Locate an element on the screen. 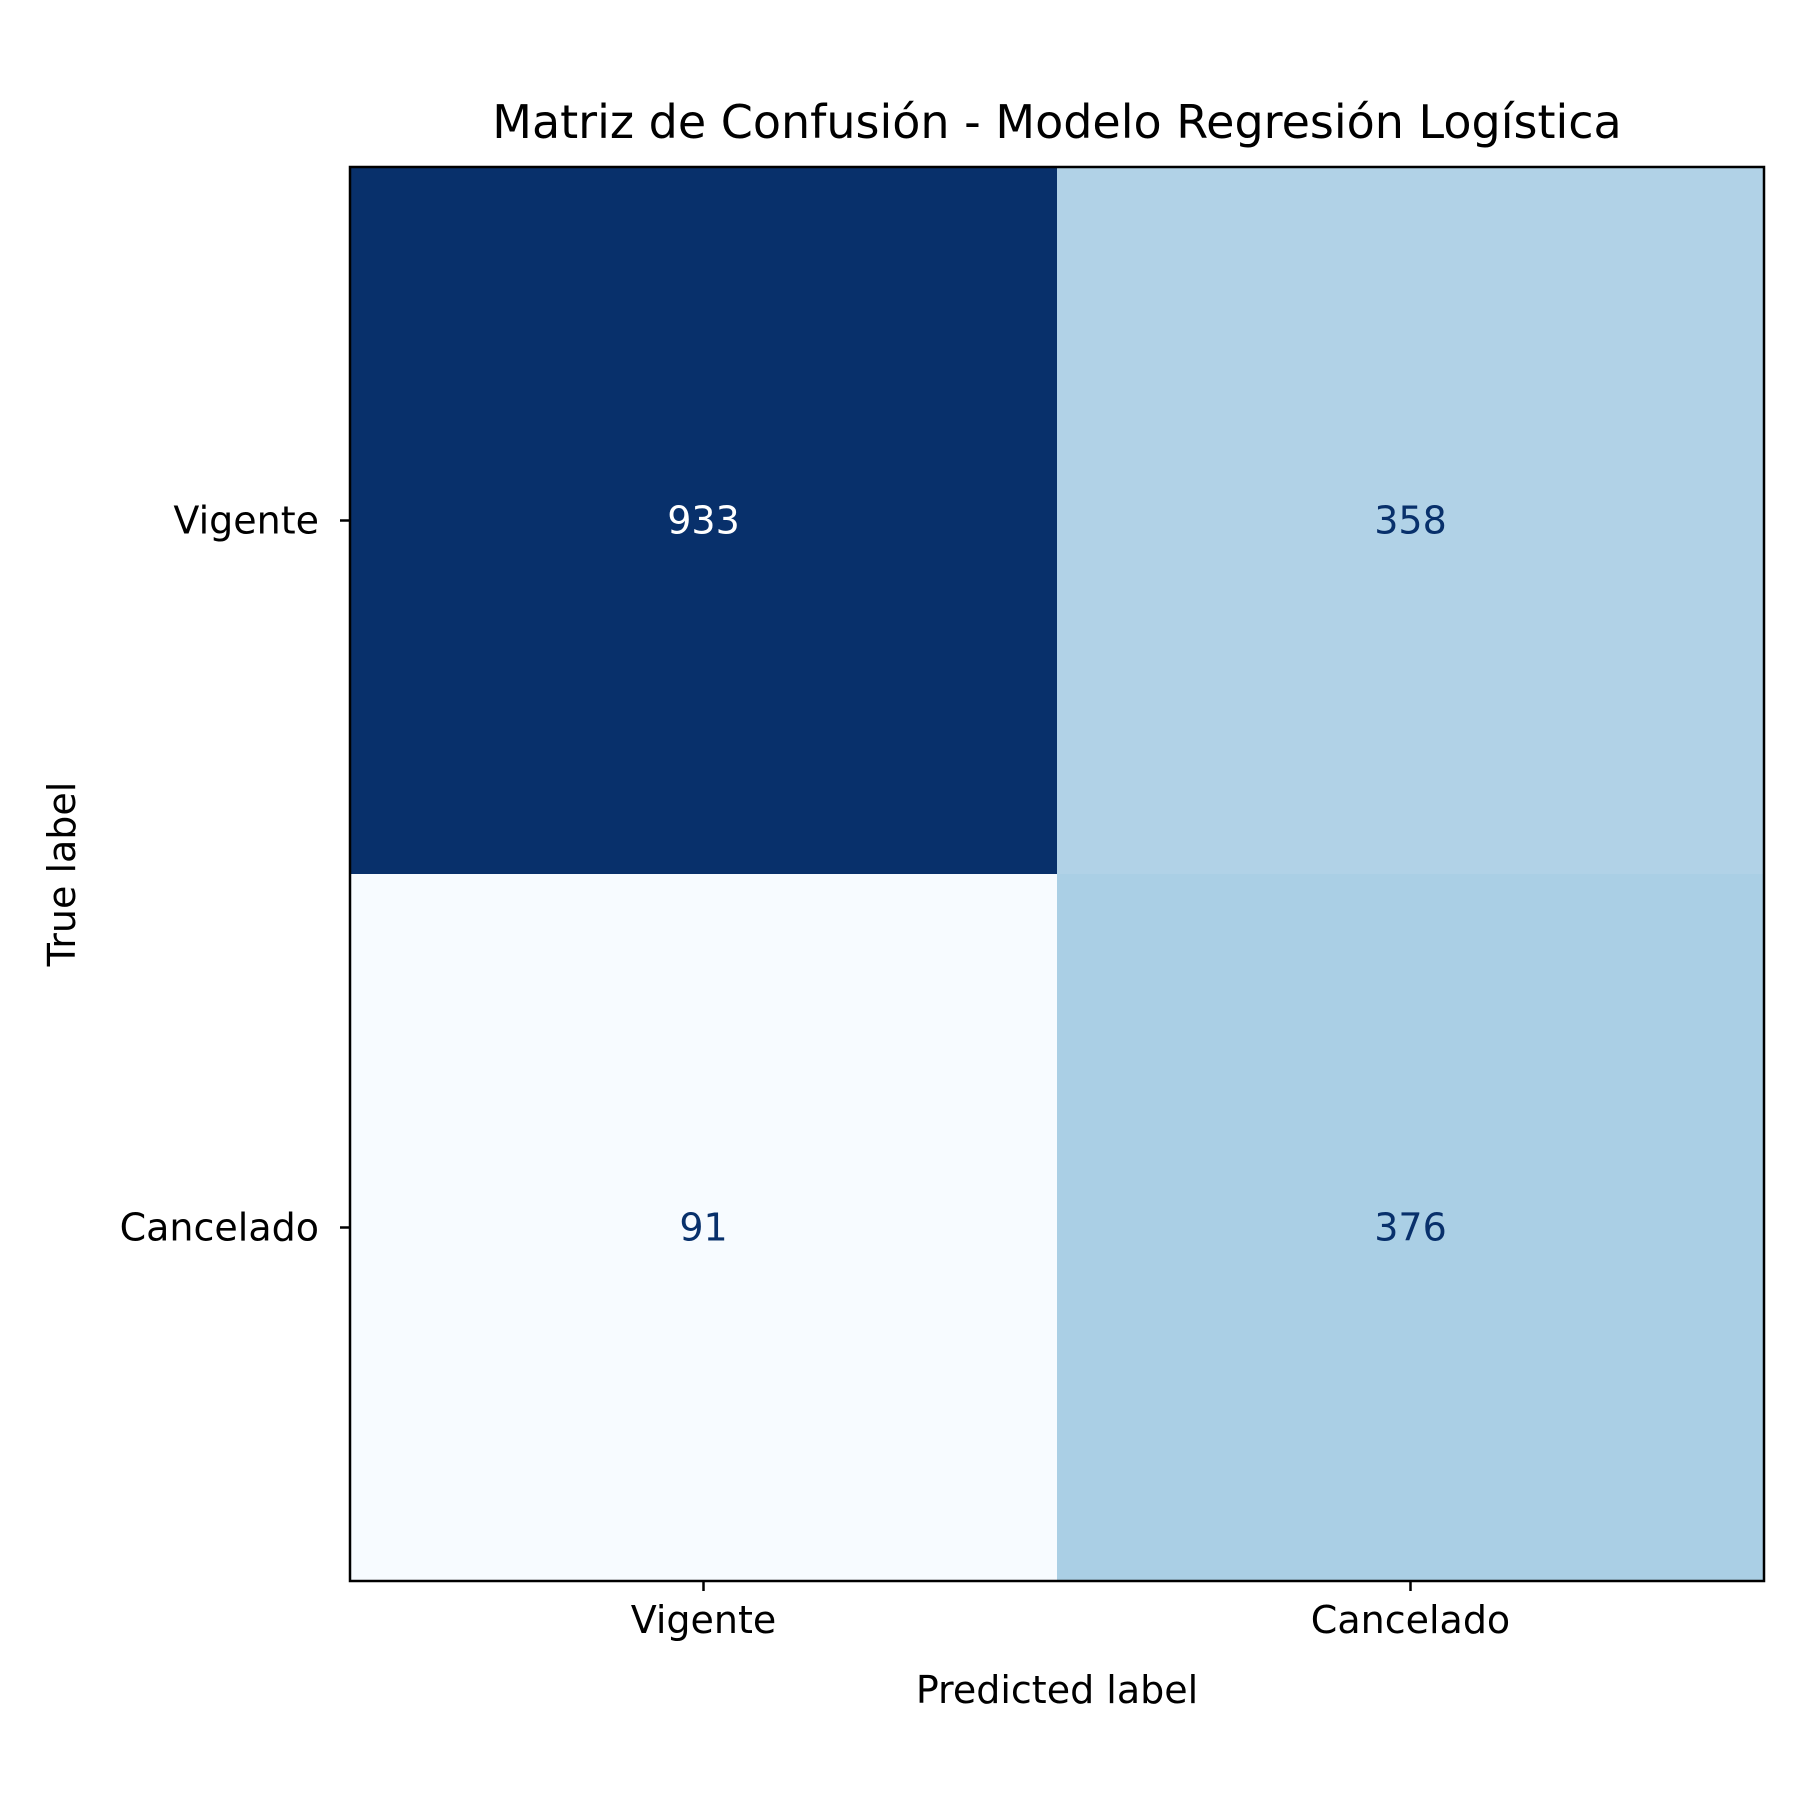 The width and height of the screenshot is (1800, 1800). cell-value-1-0: 91 is located at coordinates (703, 1228).